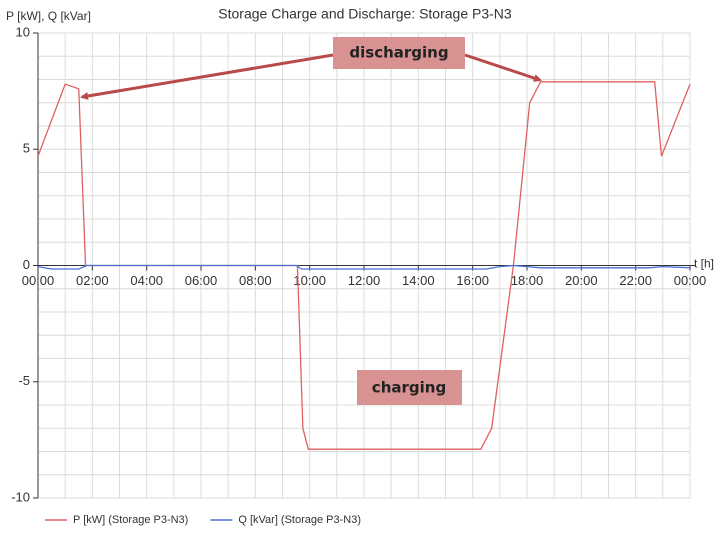  Describe the element at coordinates (364, 280) in the screenshot. I see `x-tick-label: 12:00` at that location.